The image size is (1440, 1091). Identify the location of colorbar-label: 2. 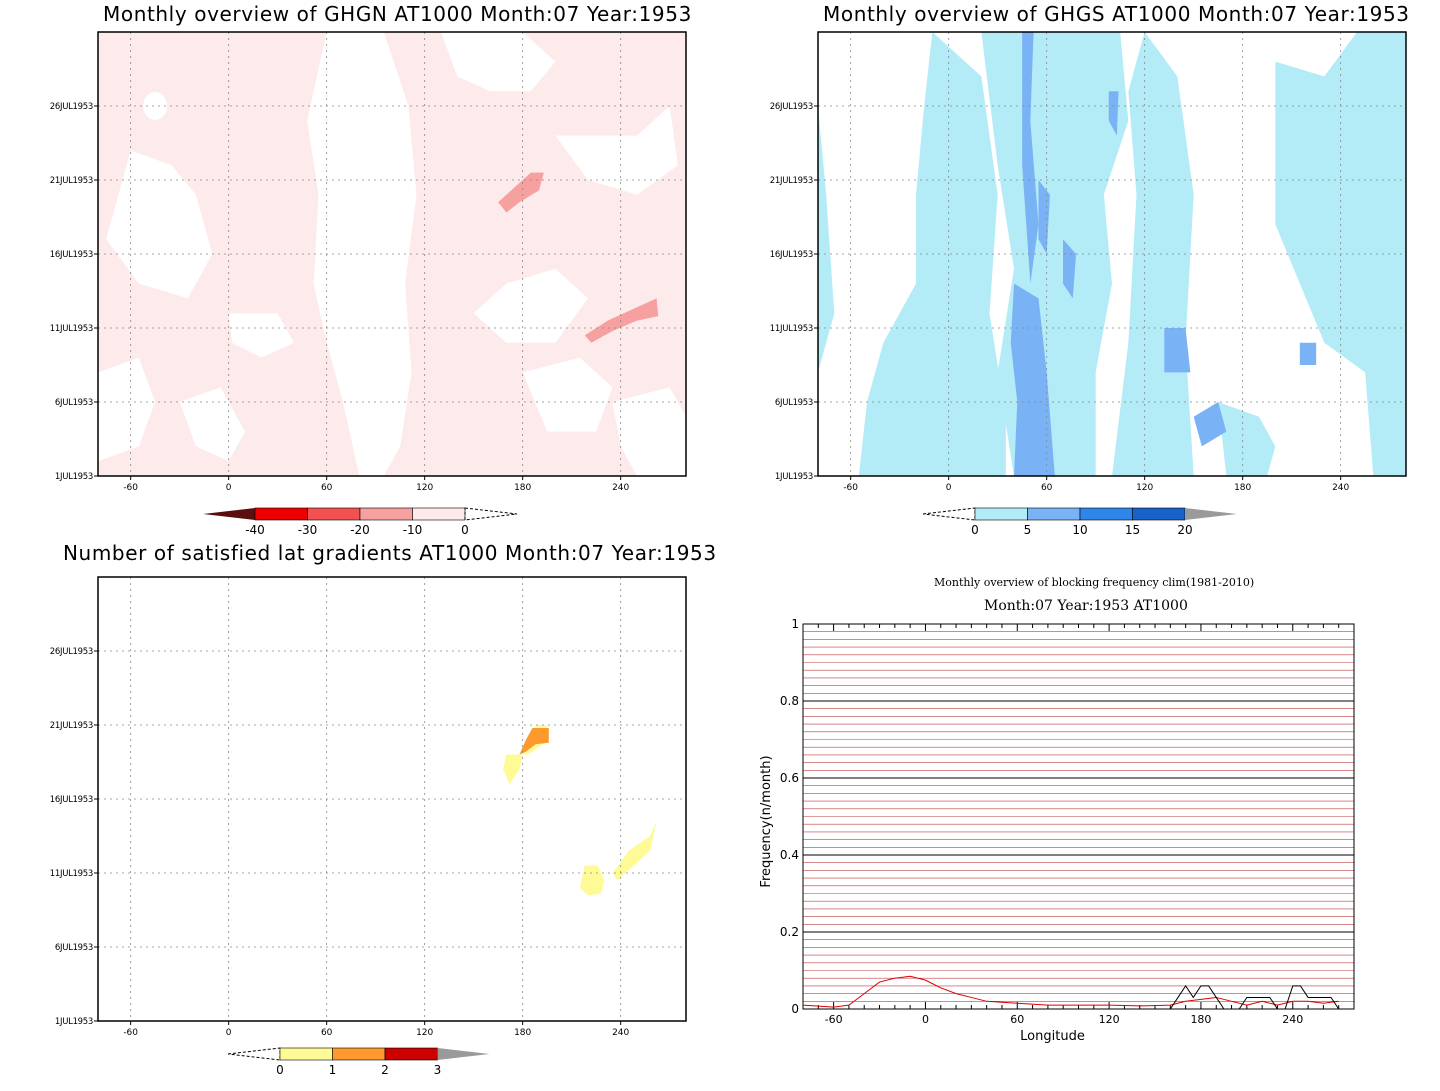
(385, 1070).